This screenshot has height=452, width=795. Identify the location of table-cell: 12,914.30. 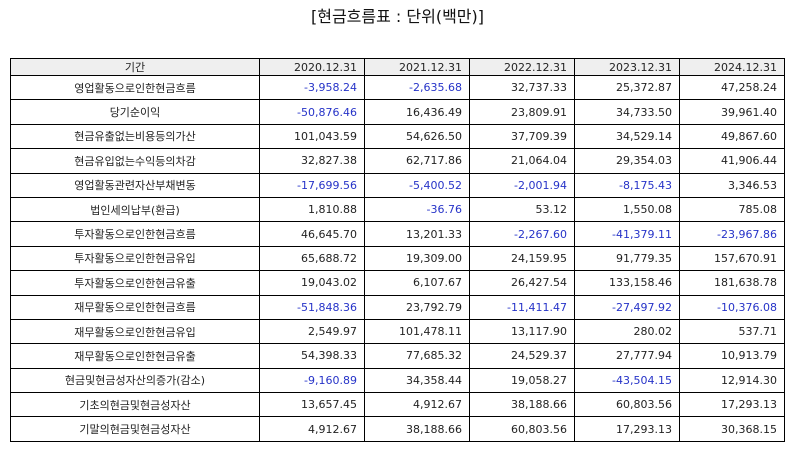
(732, 380).